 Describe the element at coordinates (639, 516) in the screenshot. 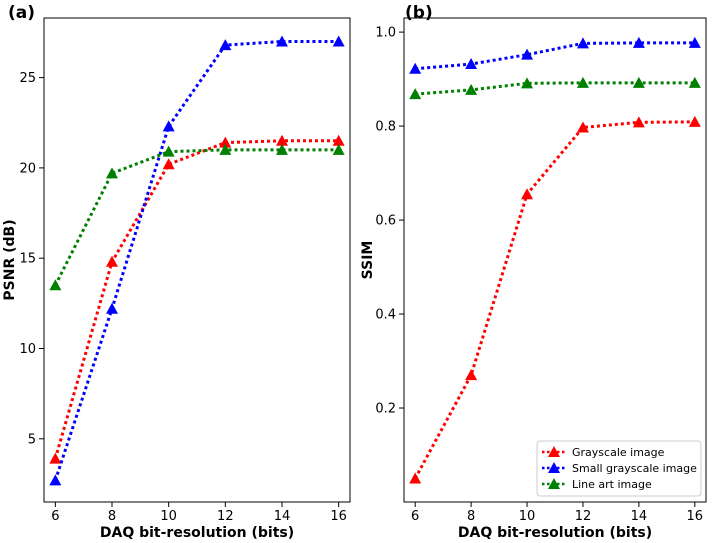

I see `x-tick-label-b-14: 14` at that location.